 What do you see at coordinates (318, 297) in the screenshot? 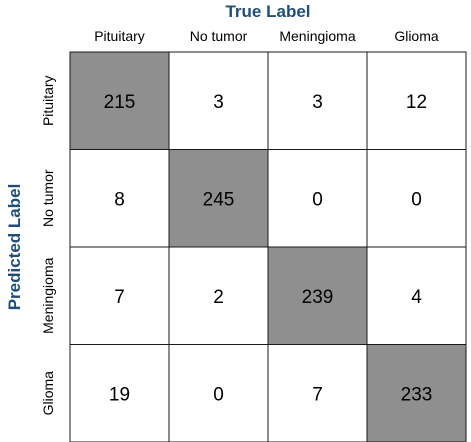
I see `cell-value-2-2: 239` at bounding box center [318, 297].